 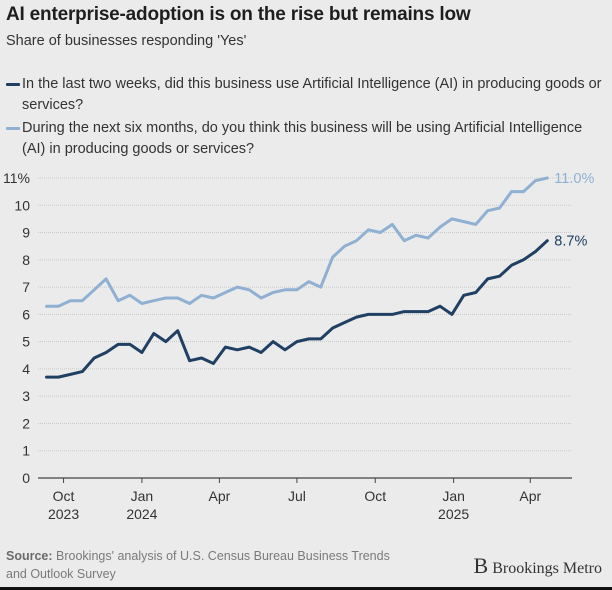 What do you see at coordinates (26, 342) in the screenshot?
I see `y-tick-label: 5` at bounding box center [26, 342].